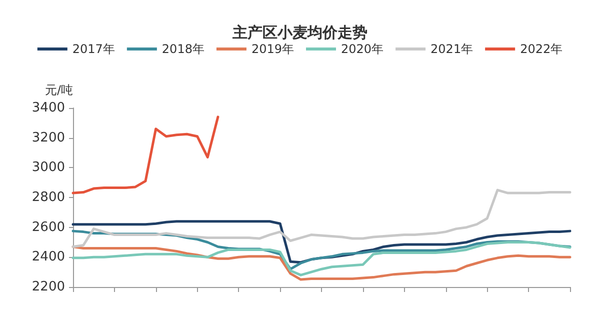 The height and width of the screenshot is (320, 600). I want to click on legend-label: 2019年, so click(272, 49).